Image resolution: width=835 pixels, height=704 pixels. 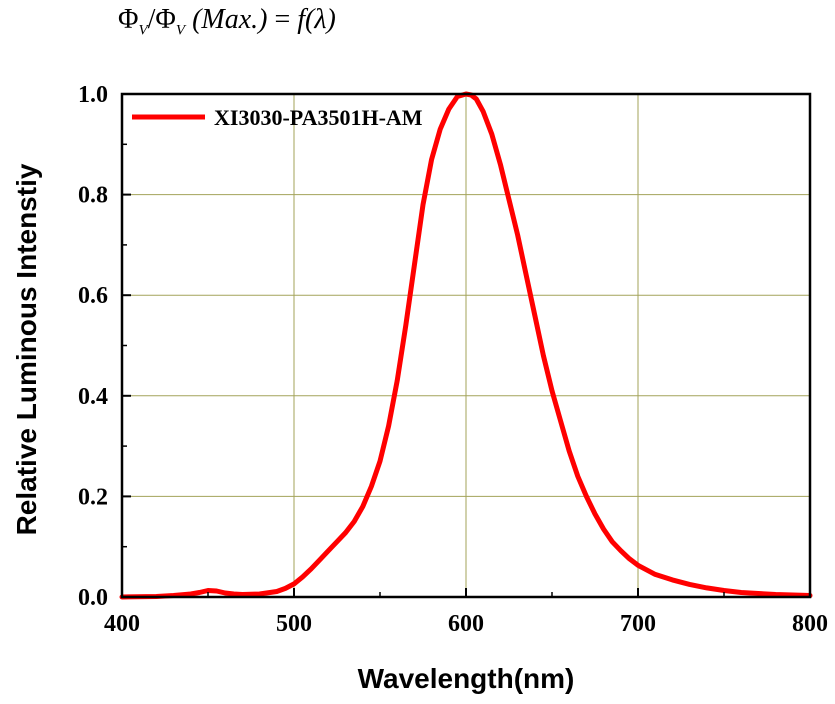 What do you see at coordinates (93, 95) in the screenshot?
I see `y-tick-label: 1.0` at bounding box center [93, 95].